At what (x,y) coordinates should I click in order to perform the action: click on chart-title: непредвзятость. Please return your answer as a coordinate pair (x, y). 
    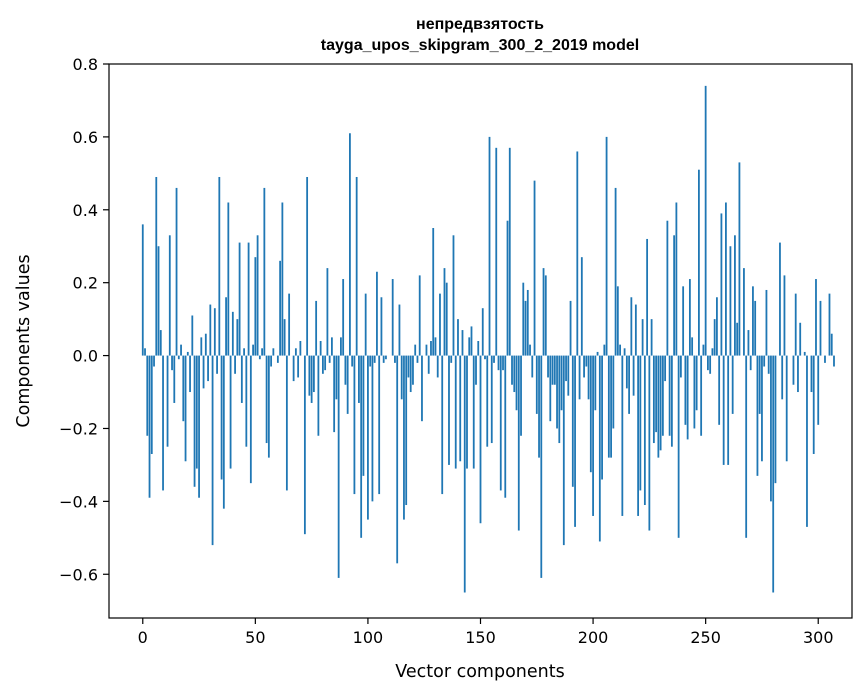
    Looking at the image, I should click on (480, 24).